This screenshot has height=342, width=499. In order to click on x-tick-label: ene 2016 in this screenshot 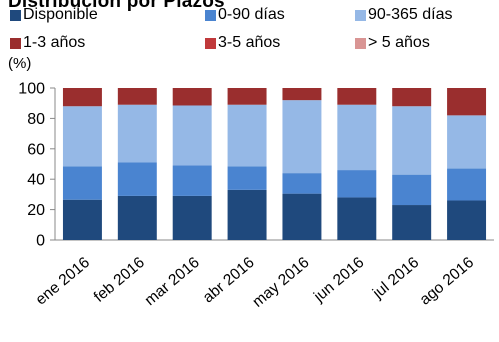, I will do `click(63, 281)`.